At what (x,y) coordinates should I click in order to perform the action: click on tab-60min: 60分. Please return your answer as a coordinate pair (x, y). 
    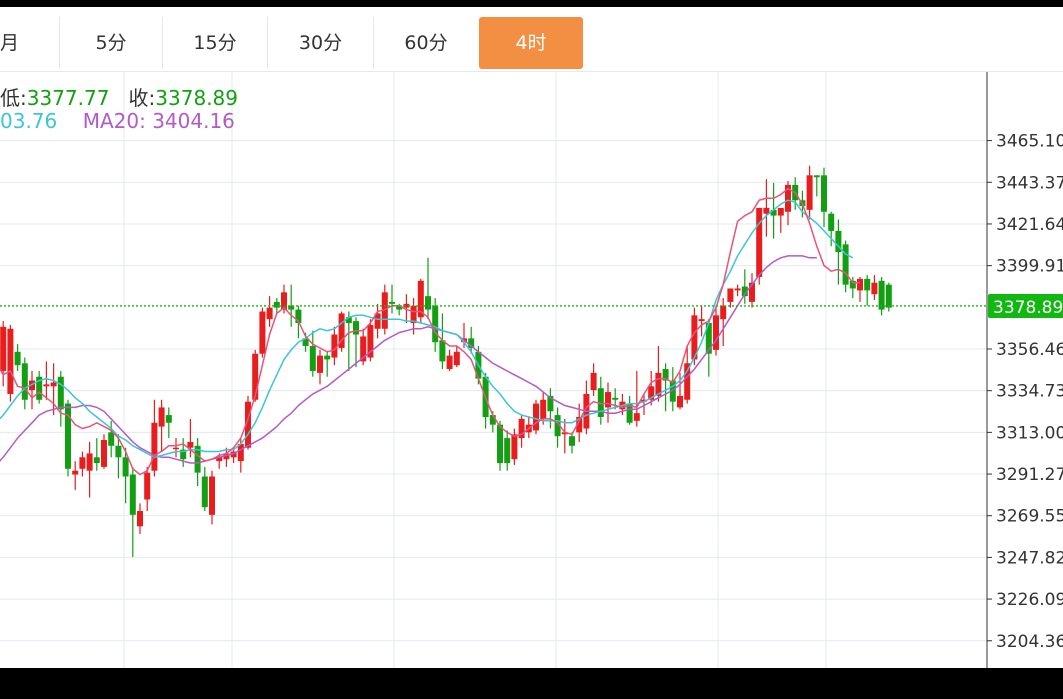
    Looking at the image, I should click on (426, 43).